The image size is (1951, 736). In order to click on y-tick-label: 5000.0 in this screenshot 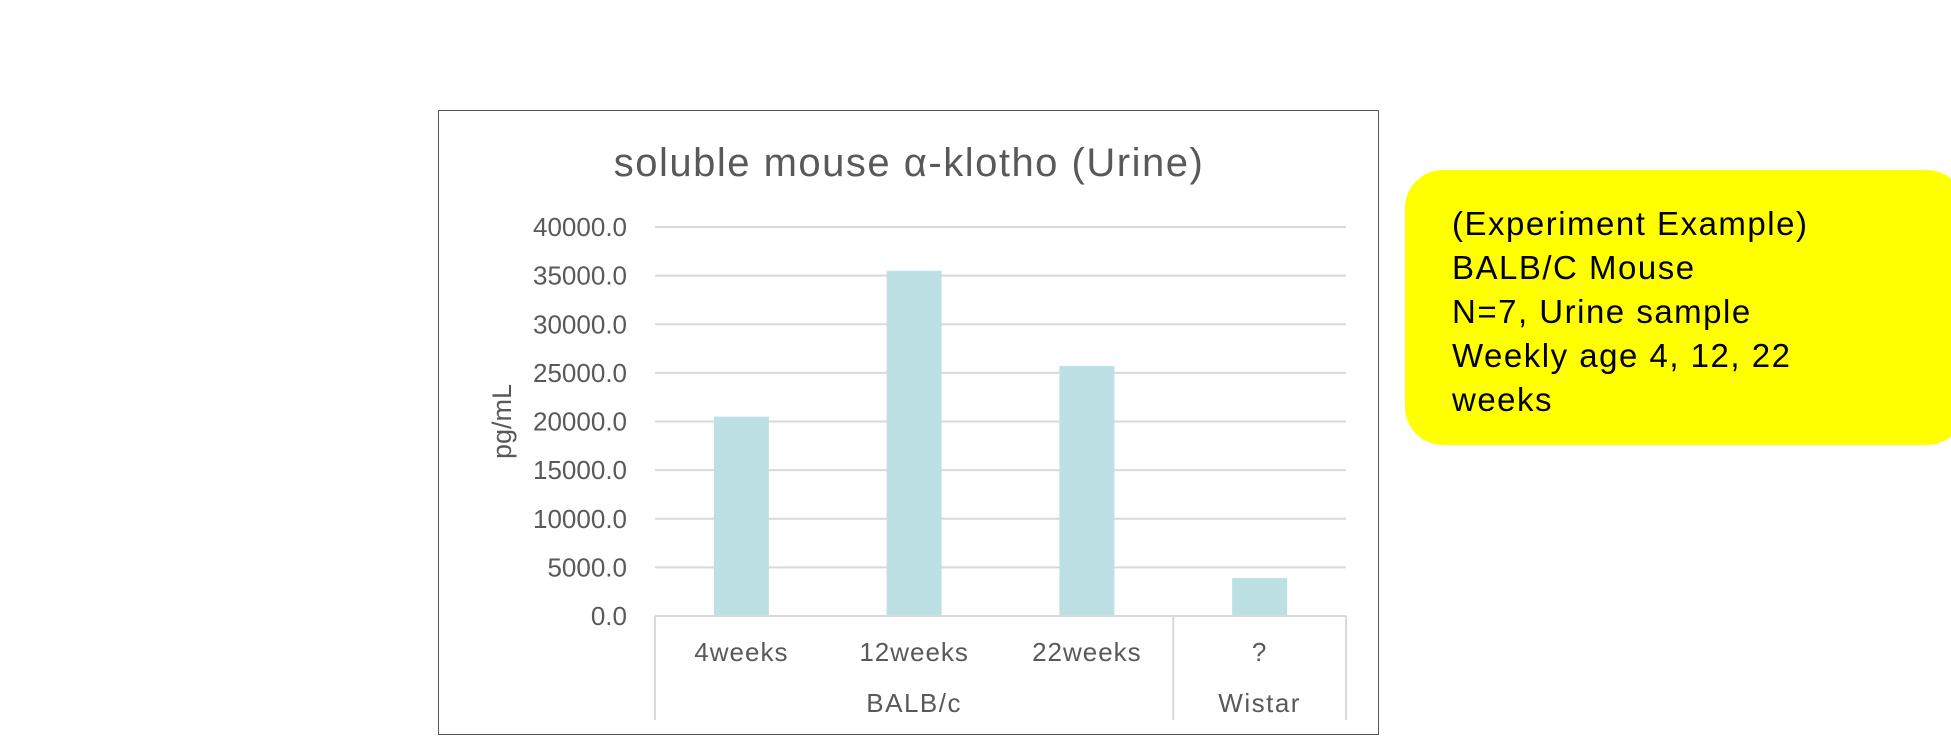, I will do `click(587, 567)`.